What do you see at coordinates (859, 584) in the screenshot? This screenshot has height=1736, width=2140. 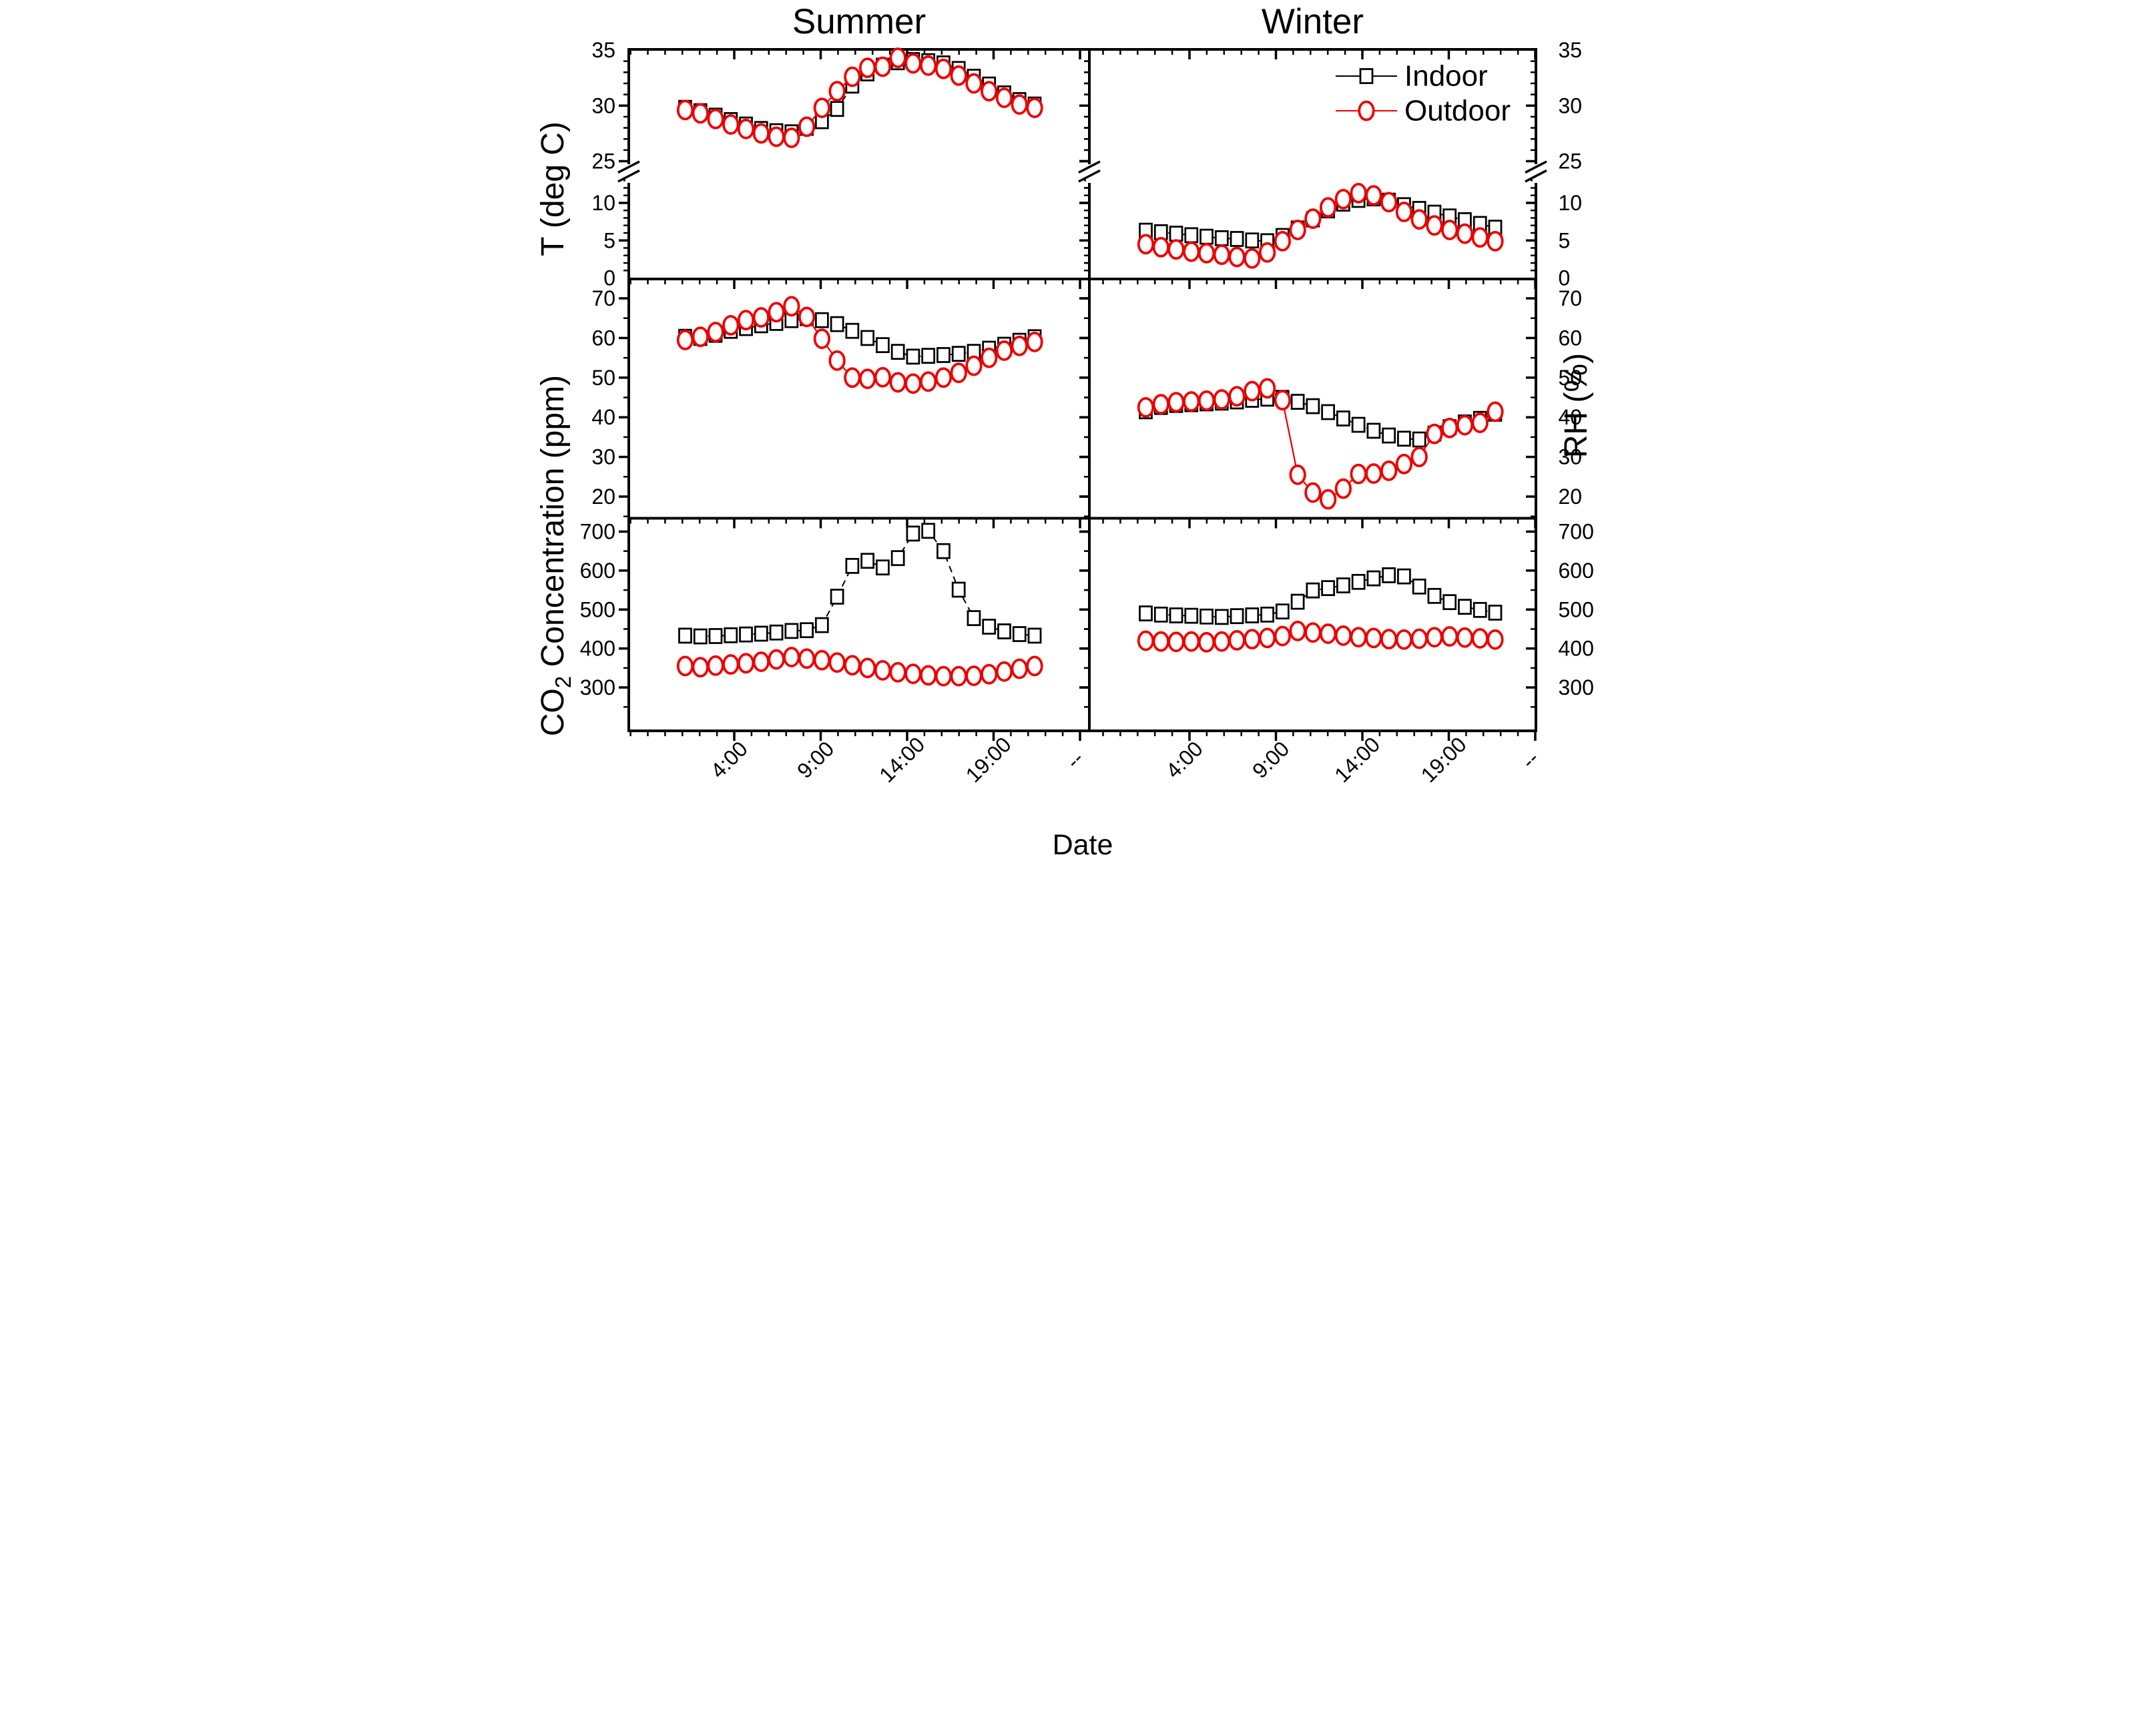 I see `summer-co2-indoor-markers` at bounding box center [859, 584].